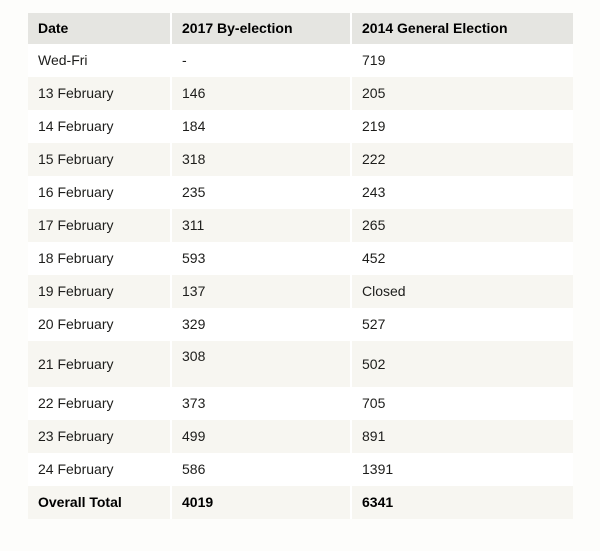  What do you see at coordinates (260, 364) in the screenshot?
I see `by-election-2017-cell: 308` at bounding box center [260, 364].